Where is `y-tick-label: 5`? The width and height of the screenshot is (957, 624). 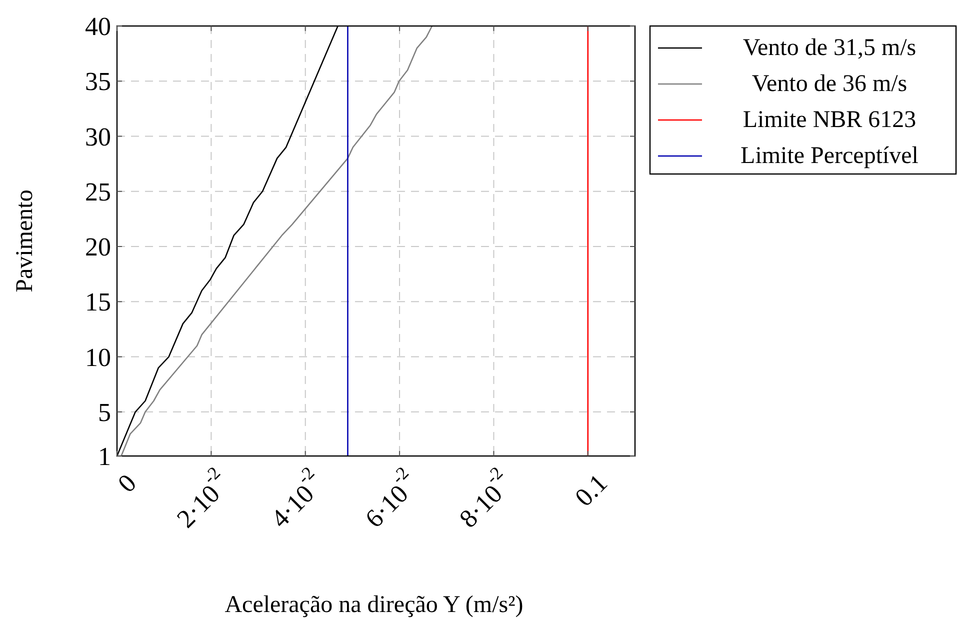
y-tick-label: 5 is located at coordinates (104, 411).